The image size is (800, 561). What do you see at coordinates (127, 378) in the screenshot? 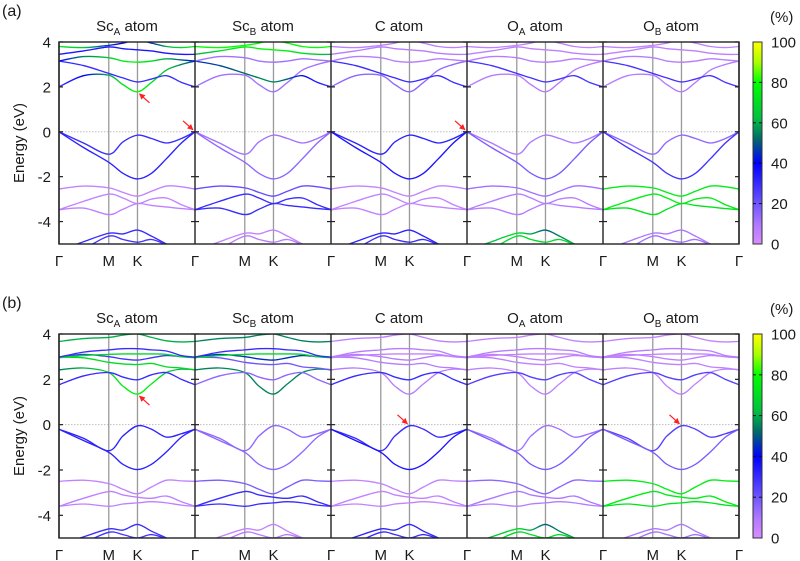
I see `band-c2-sc-a` at bounding box center [127, 378].